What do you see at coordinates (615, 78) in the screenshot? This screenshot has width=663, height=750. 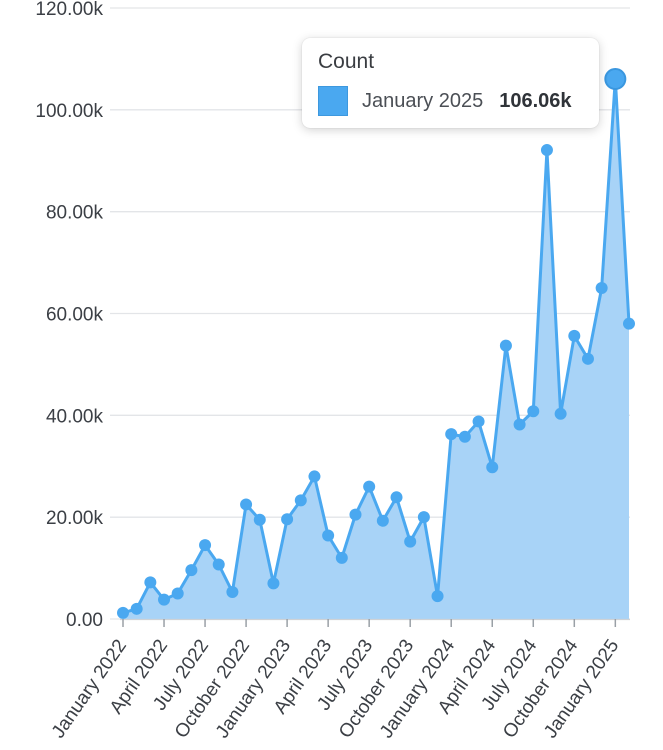 I see `highlighted-data-point` at bounding box center [615, 78].